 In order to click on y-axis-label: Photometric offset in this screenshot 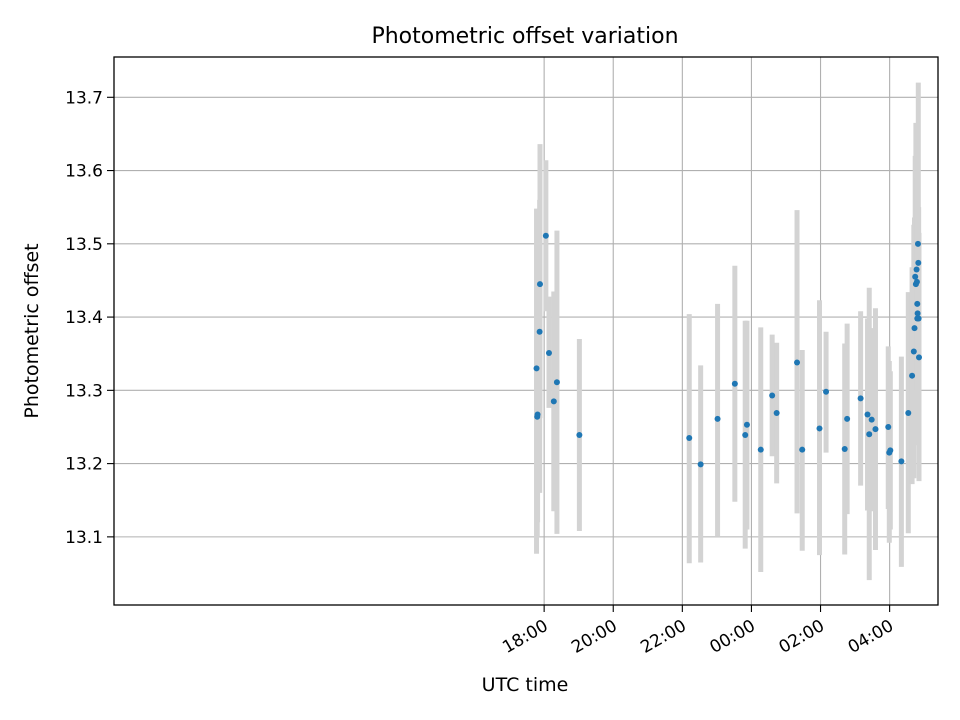, I will do `click(32, 330)`.